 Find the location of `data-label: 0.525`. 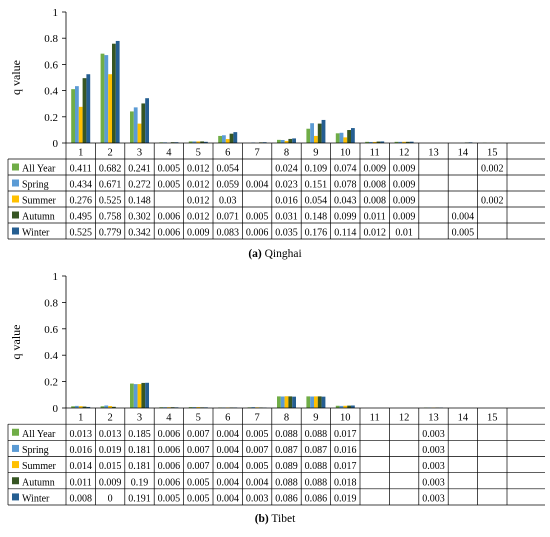

data-label: 0.525 is located at coordinates (110, 200).